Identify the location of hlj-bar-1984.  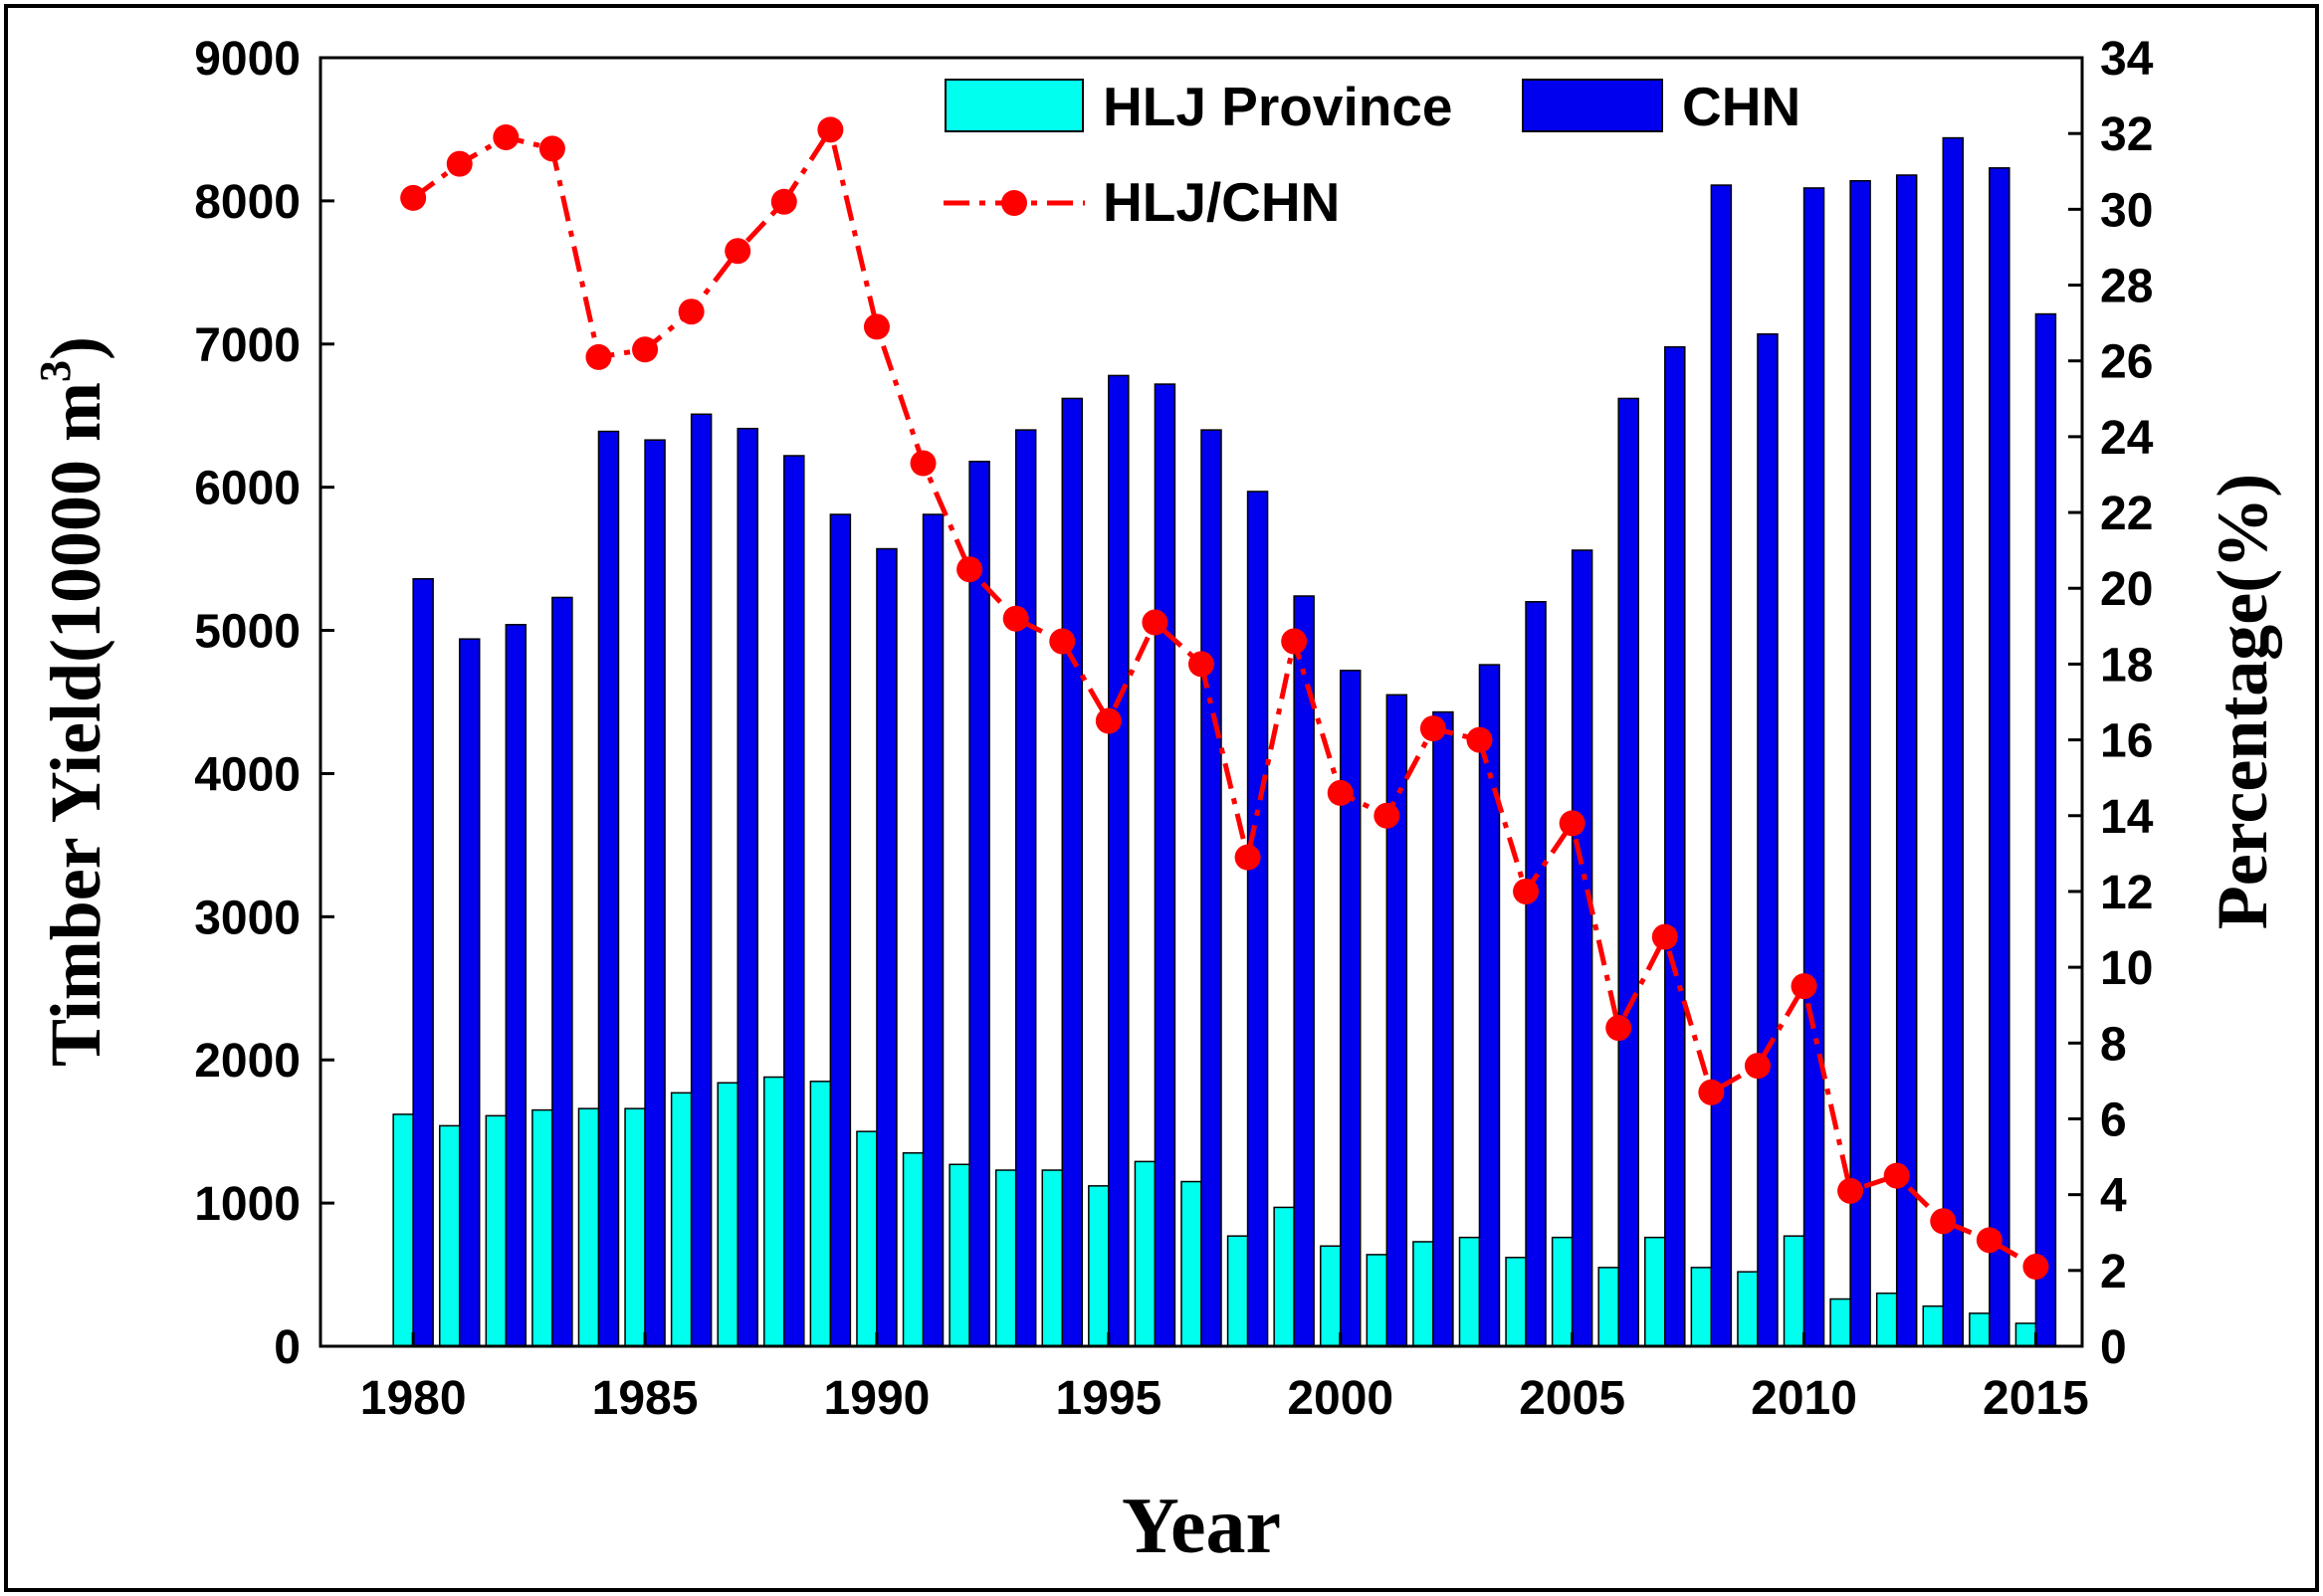
(588, 1227).